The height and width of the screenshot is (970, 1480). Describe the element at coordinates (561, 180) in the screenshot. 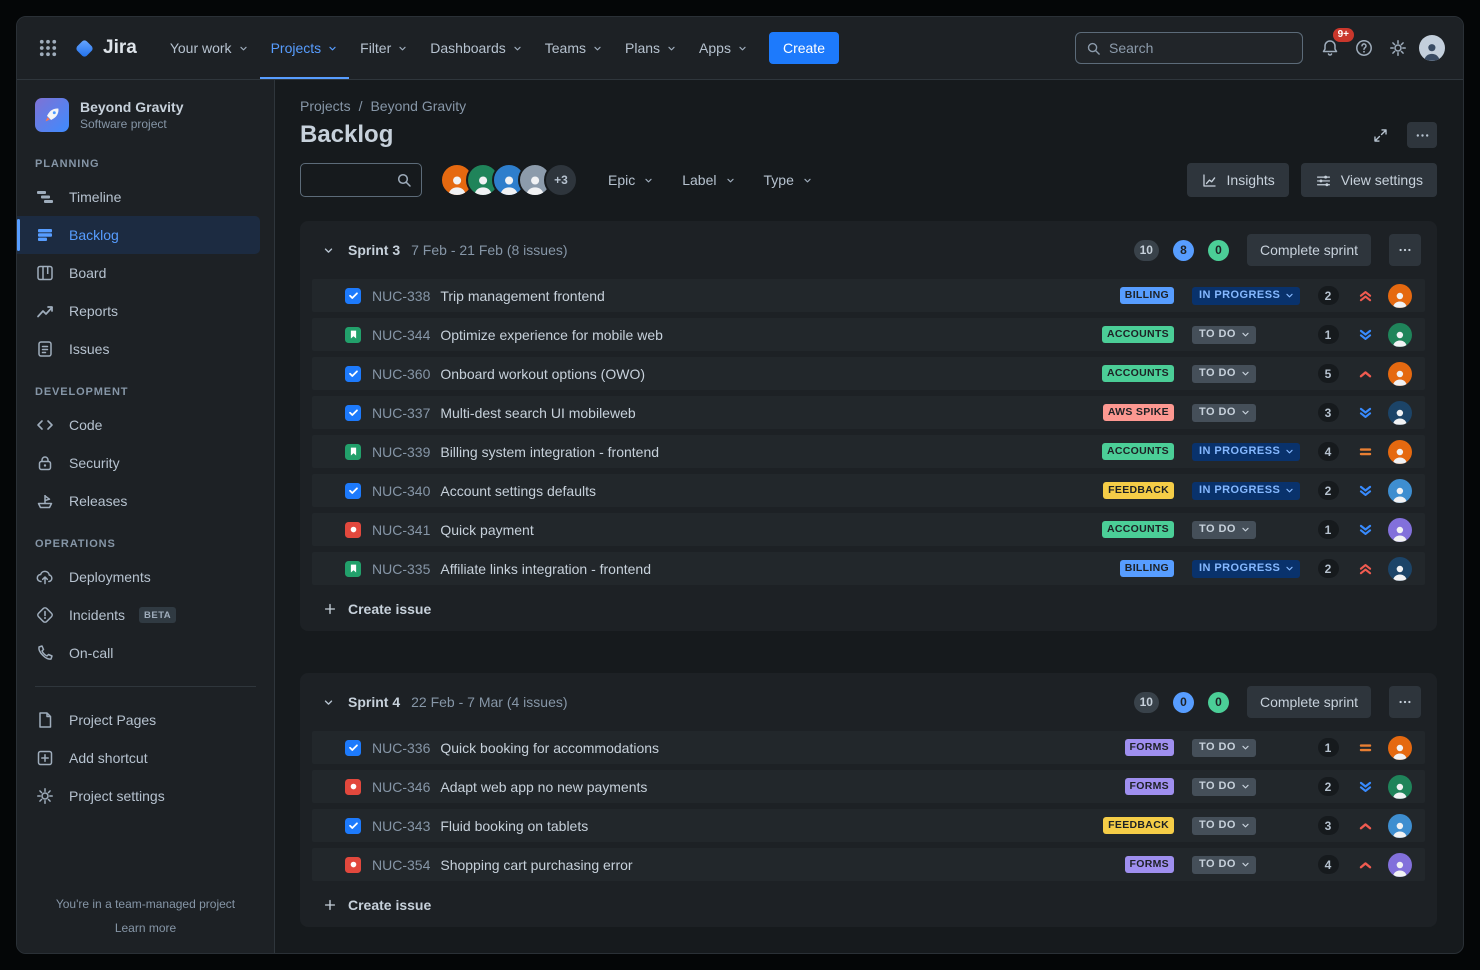

I see `avatar-overflow-badge: +3` at that location.